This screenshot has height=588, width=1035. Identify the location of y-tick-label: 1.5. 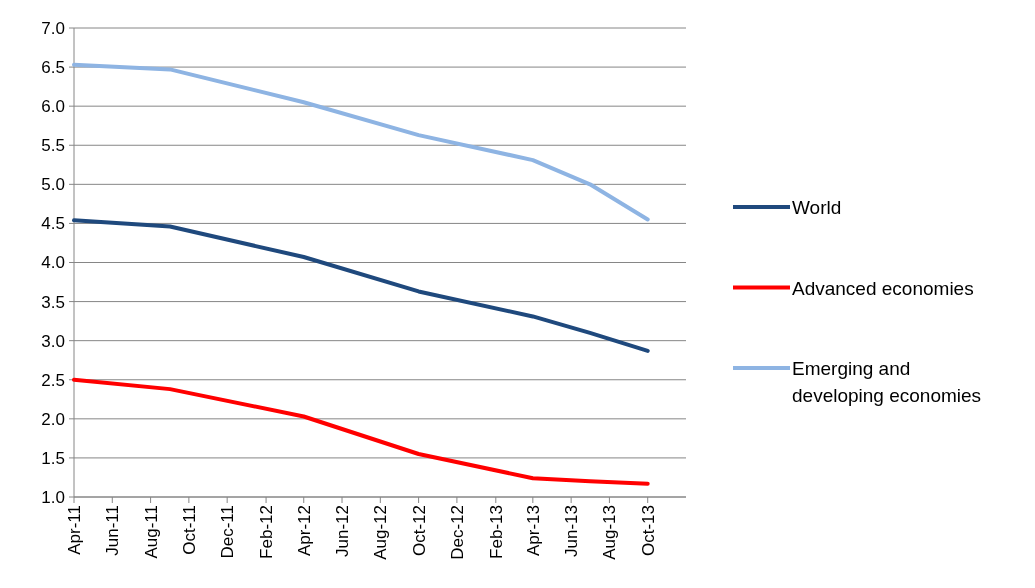
(53, 458).